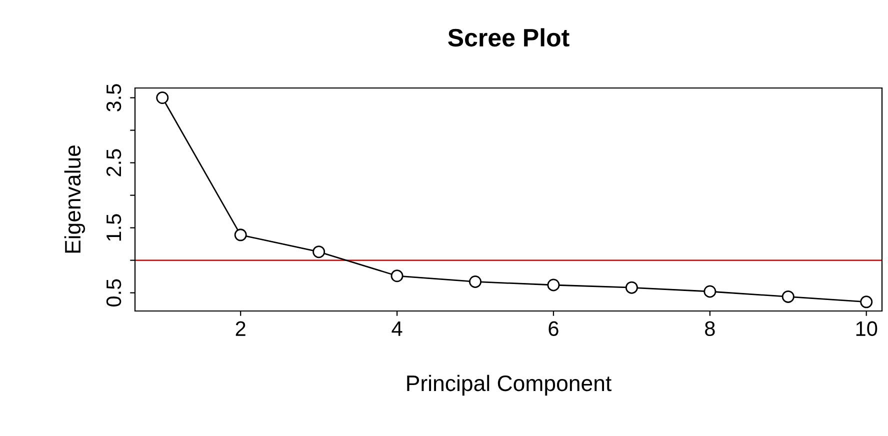  Describe the element at coordinates (114, 292) in the screenshot. I see `y-tick-label: 0.5` at that location.